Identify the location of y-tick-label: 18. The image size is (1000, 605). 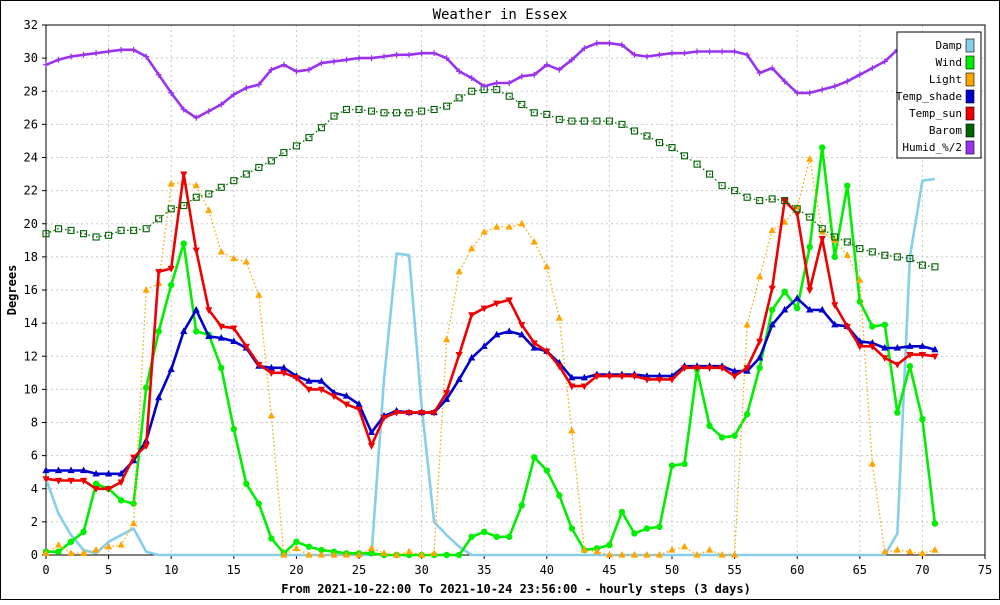
(31, 257).